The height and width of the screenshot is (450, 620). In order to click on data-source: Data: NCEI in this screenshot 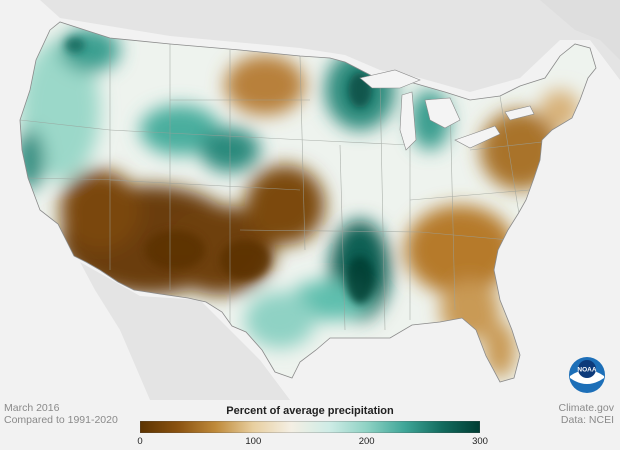, I will do `click(587, 420)`.